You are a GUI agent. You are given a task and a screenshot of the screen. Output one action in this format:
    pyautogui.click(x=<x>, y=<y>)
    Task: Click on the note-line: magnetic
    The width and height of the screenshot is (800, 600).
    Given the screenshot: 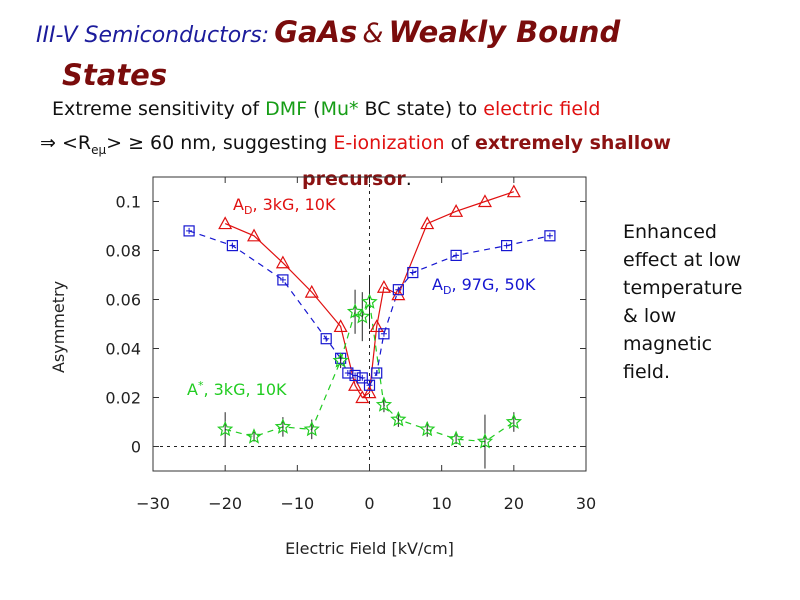 What is the action you would take?
    pyautogui.click(x=668, y=344)
    